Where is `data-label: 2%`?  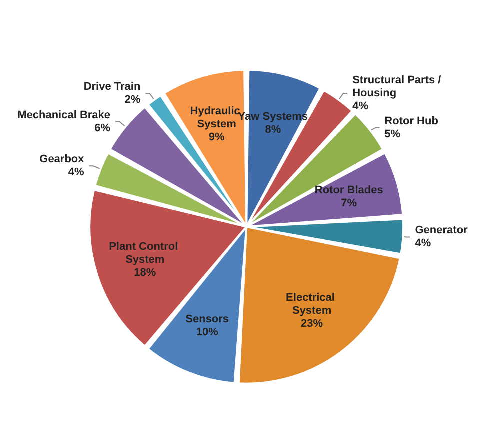 data-label: 2% is located at coordinates (132, 100).